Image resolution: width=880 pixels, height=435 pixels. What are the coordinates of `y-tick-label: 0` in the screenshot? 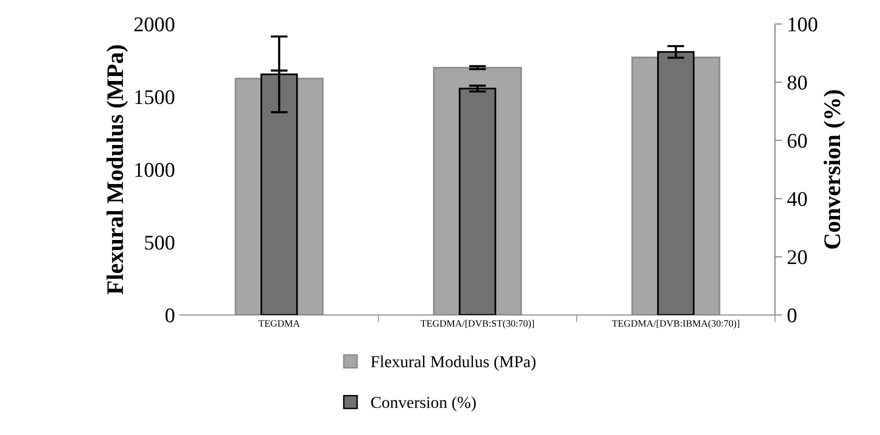 It's located at (170, 315).